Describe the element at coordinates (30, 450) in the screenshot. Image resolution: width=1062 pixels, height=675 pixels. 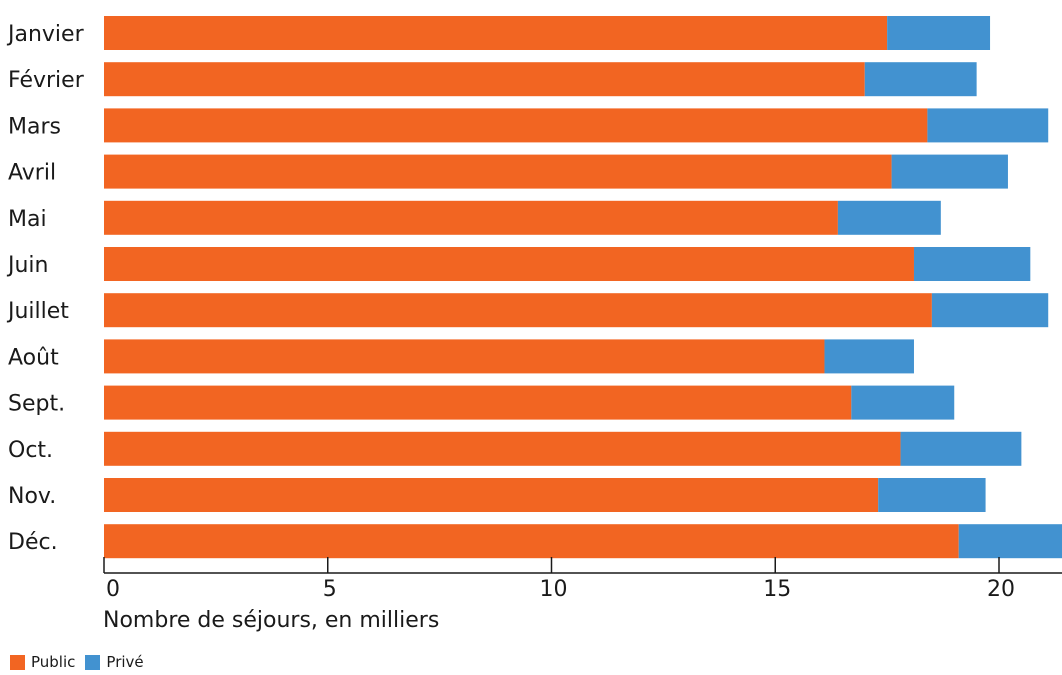
I see `category-label: Oct.` at that location.